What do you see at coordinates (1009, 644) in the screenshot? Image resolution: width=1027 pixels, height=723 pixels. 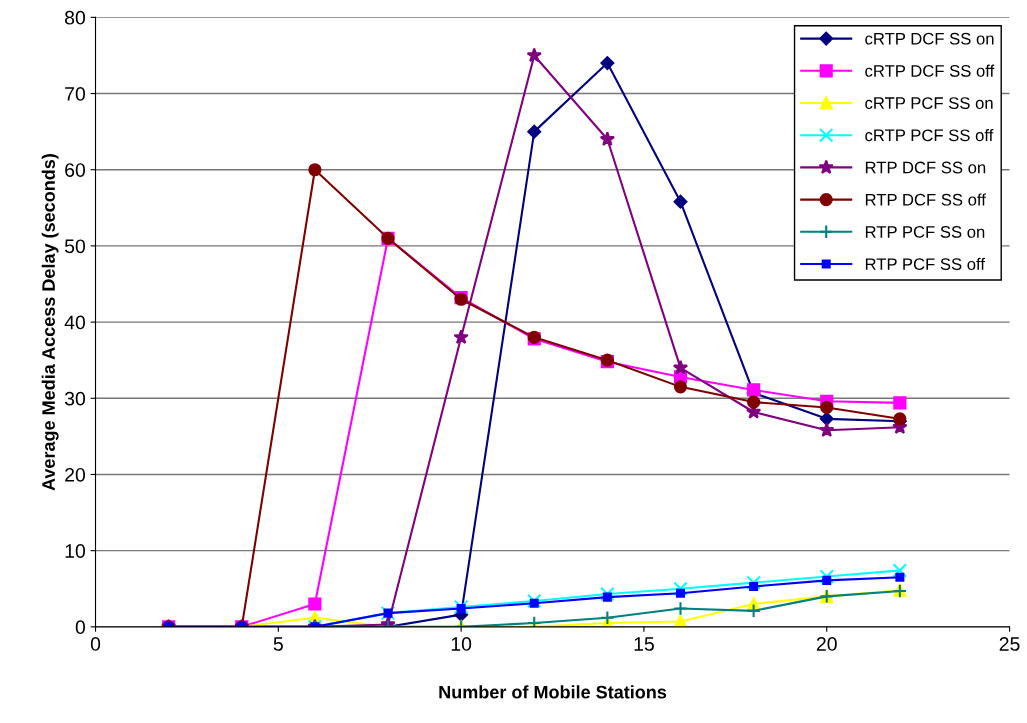 I see `x-tick-label: 25` at bounding box center [1009, 644].